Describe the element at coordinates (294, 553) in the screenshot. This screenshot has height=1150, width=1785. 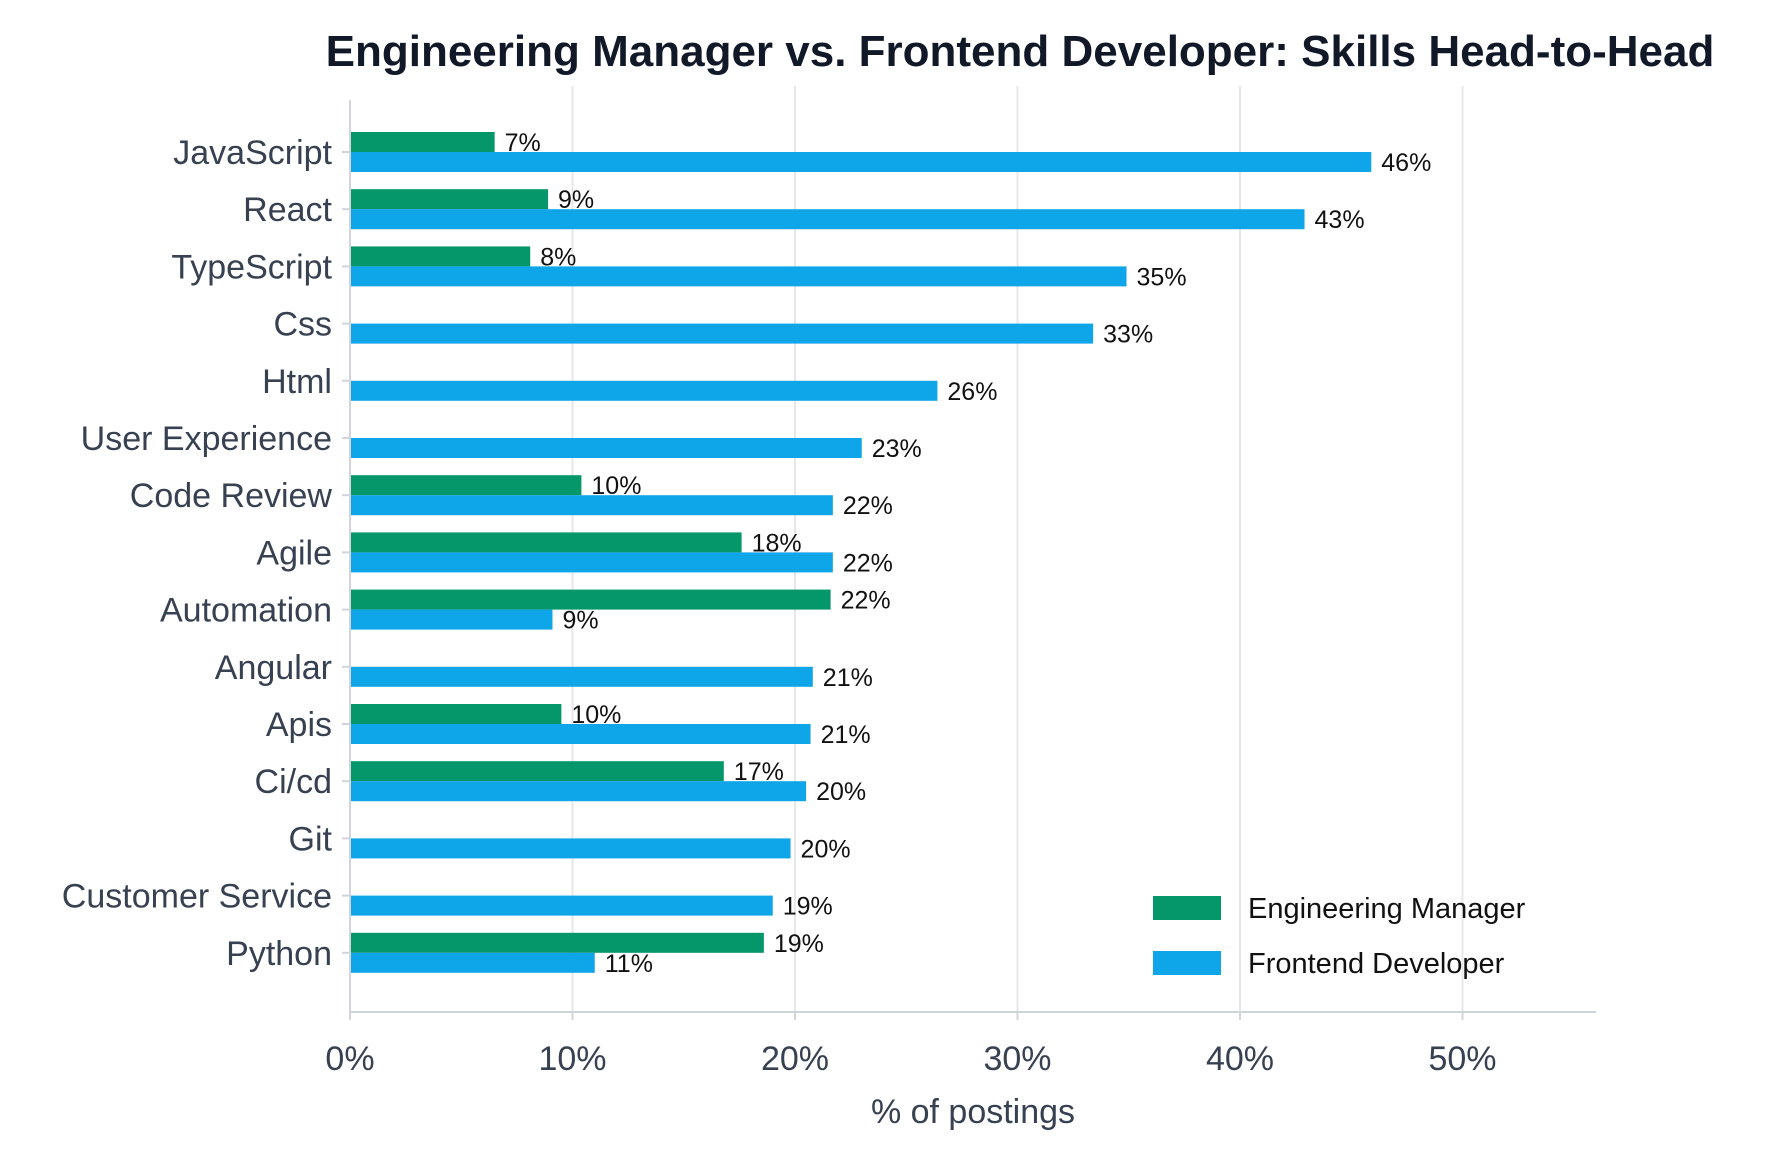
I see `category-label: Agile` at that location.